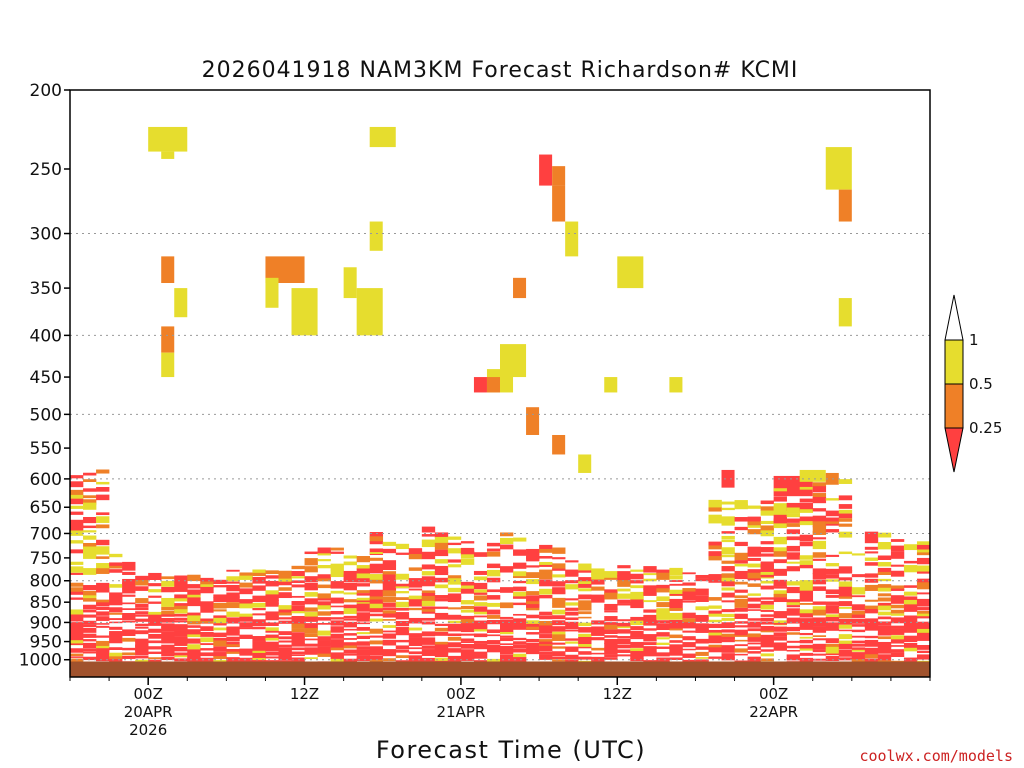 This screenshot has height=768, width=1024. Describe the element at coordinates (46, 91) in the screenshot. I see `y-tick-label: 200` at that location.